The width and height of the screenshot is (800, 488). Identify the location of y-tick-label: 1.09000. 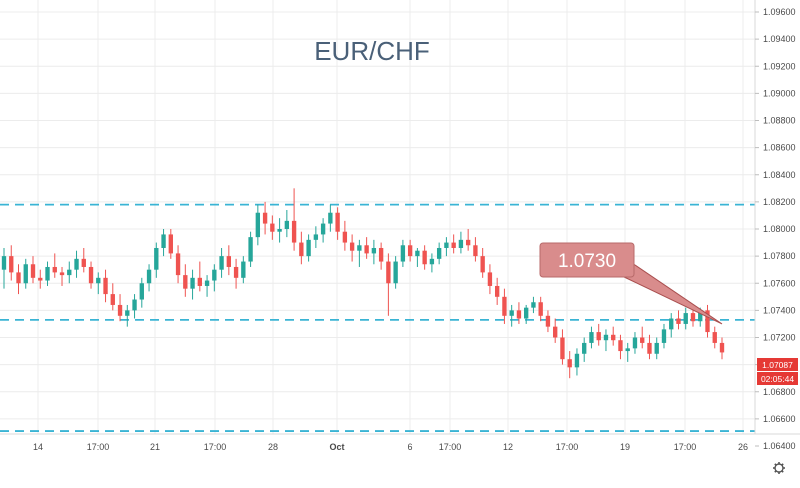
(779, 93).